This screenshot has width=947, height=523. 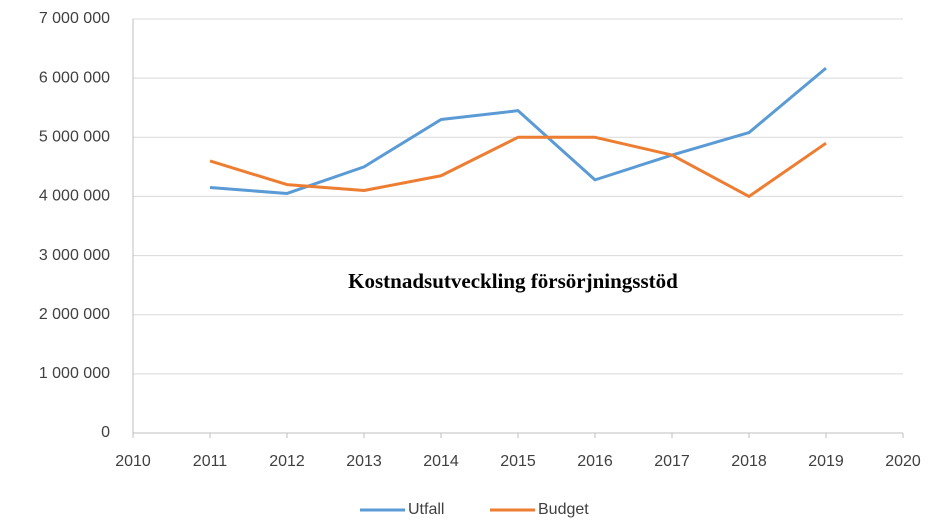 I want to click on x-tick-label: 2011, so click(x=210, y=461).